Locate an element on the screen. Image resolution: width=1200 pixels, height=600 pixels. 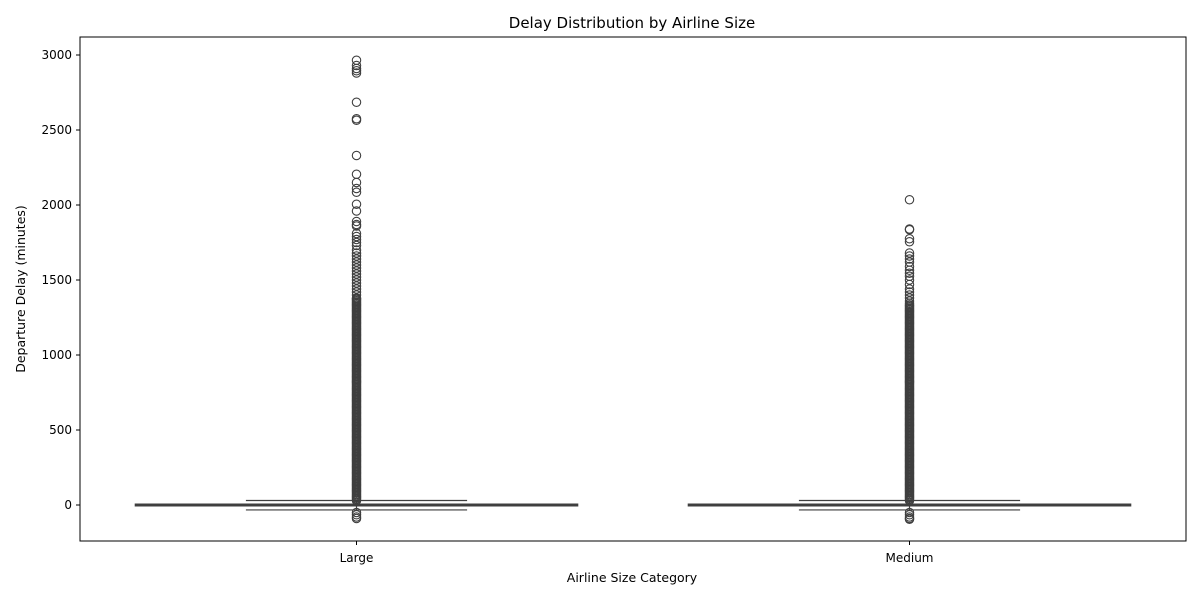
y-tick-label: 2500 is located at coordinates (56, 130).